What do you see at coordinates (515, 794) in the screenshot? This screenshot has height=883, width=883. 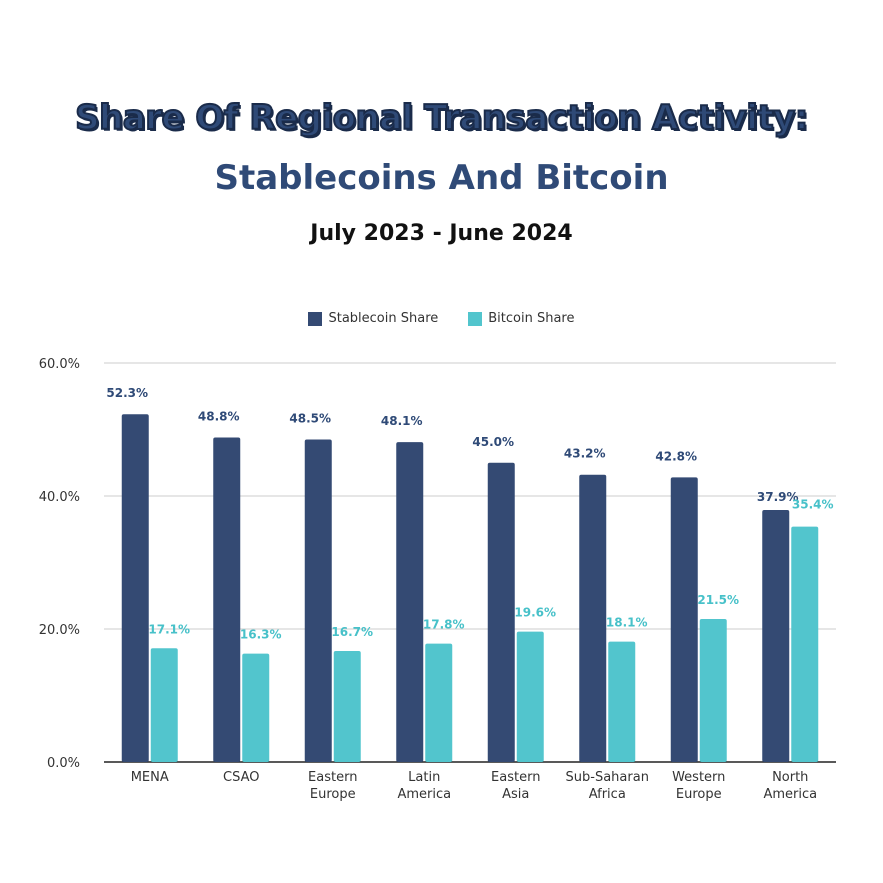 I see `x-tick-label: Asia` at bounding box center [515, 794].